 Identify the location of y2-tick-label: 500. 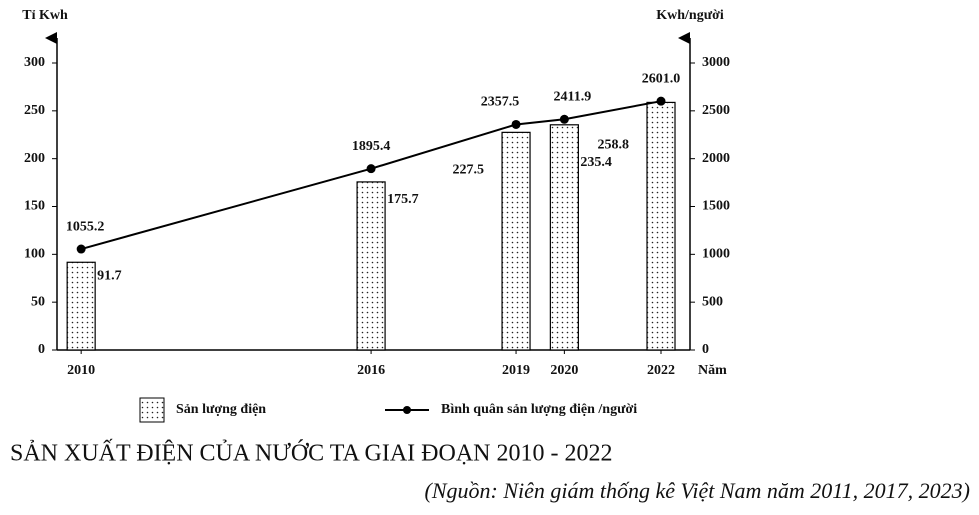
(712, 301).